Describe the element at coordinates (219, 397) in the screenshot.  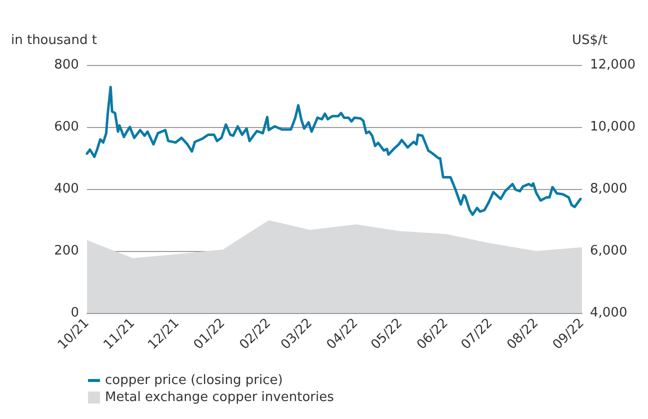
I see `legend-label: Metal exchange copper inventories` at that location.